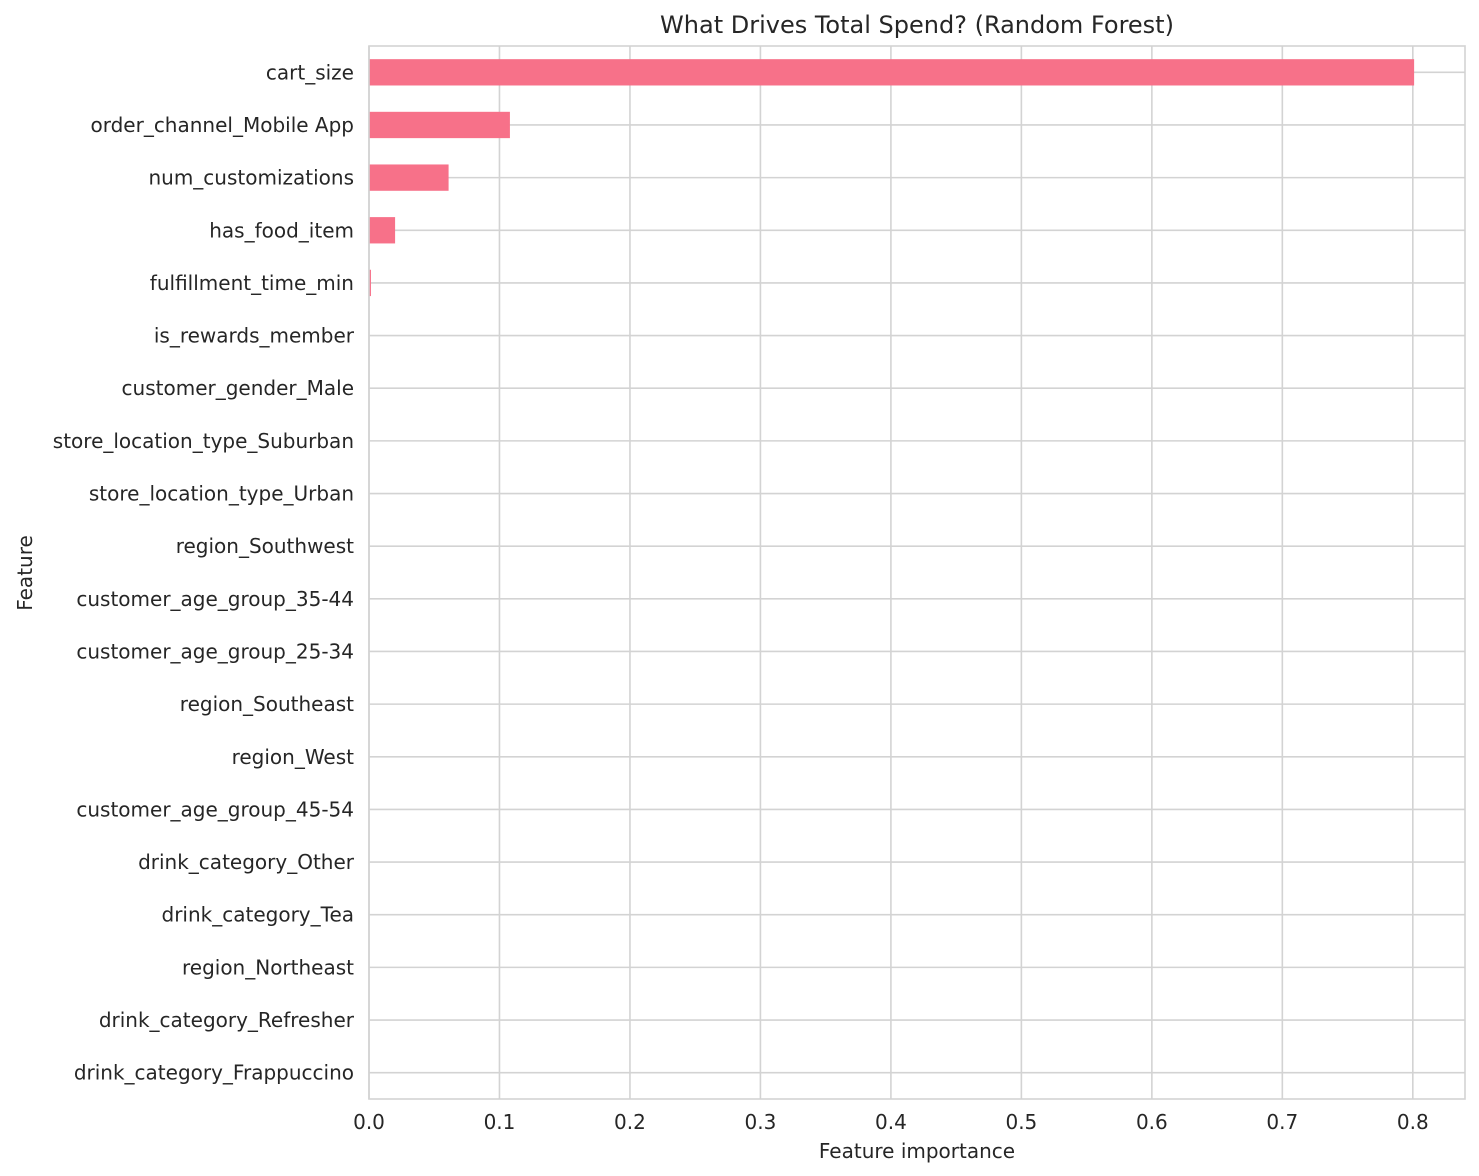 The image size is (1479, 1176). What do you see at coordinates (1152, 1122) in the screenshot?
I see `x-tick-label: 0.6` at bounding box center [1152, 1122].